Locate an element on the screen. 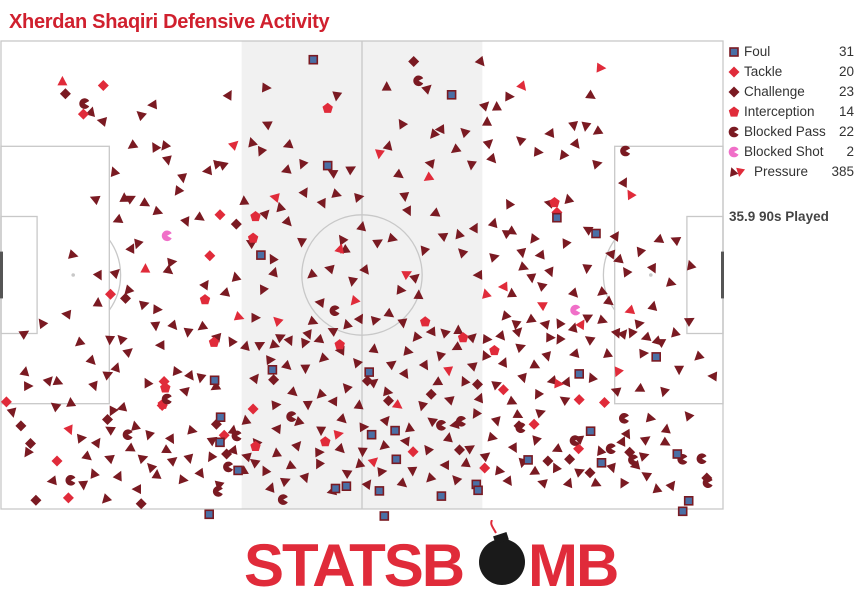 The width and height of the screenshot is (860, 600). tackle-marker is located at coordinates (110, 294).